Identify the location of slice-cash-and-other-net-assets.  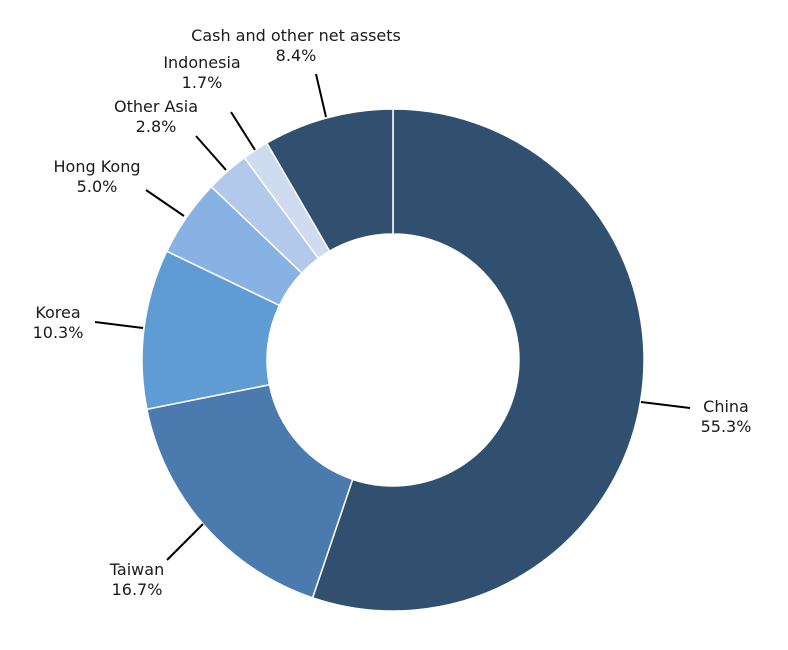
(329, 180).